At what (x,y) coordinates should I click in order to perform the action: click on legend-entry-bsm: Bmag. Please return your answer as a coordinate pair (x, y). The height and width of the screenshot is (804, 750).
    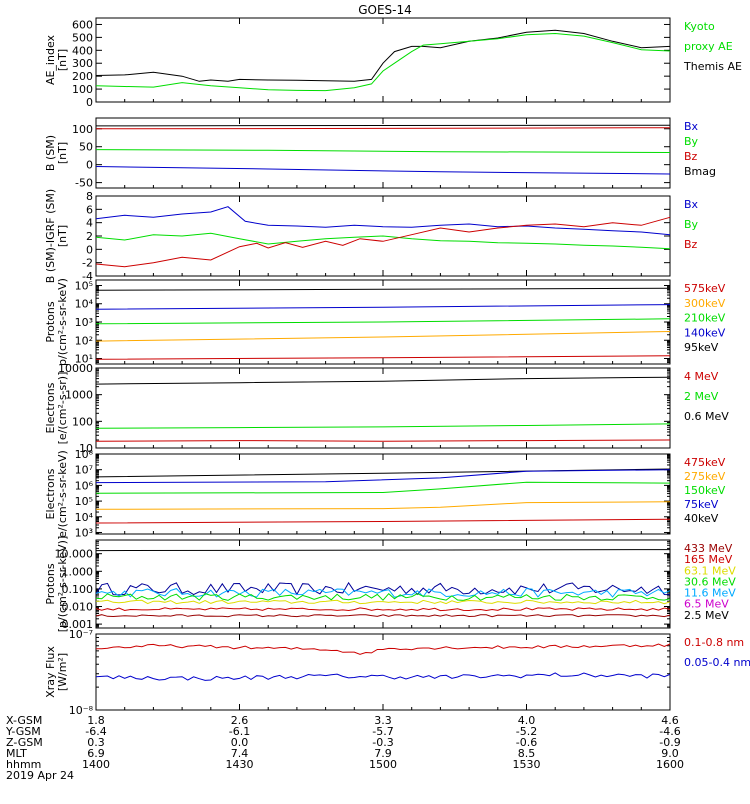
    Looking at the image, I should click on (700, 171).